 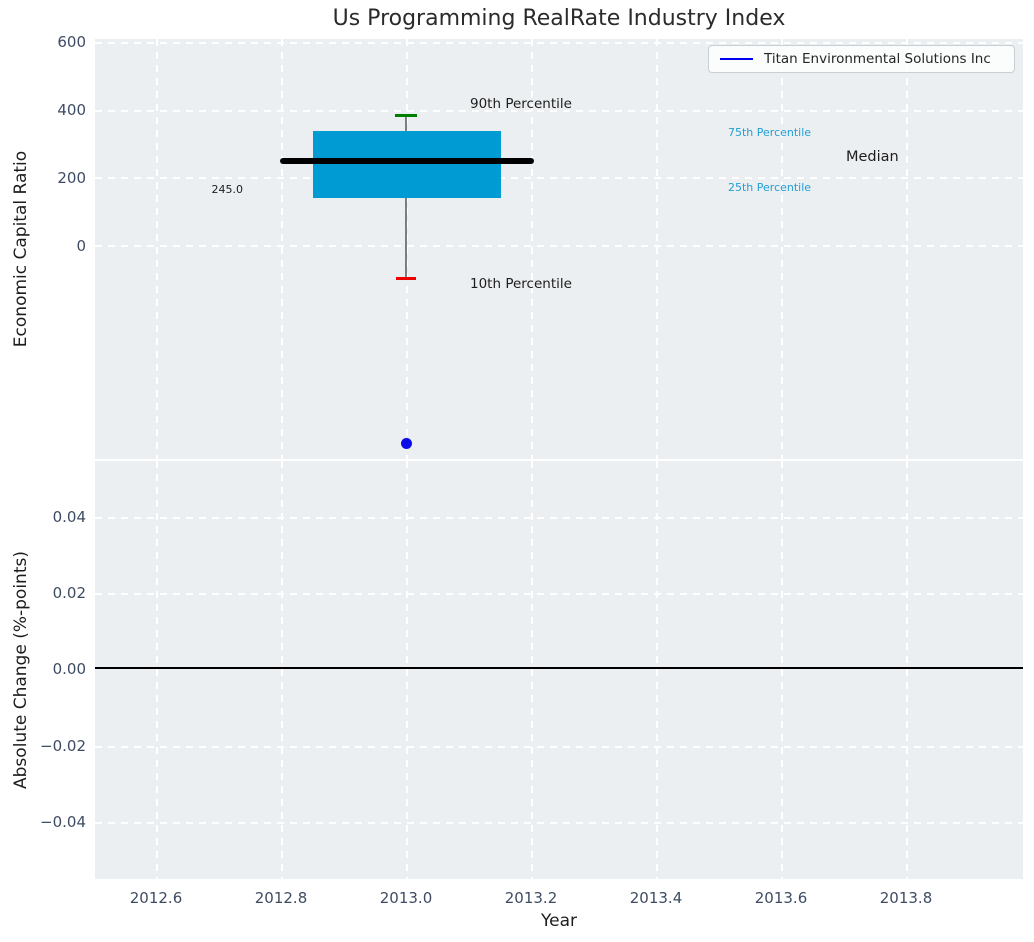 I want to click on company-data-point, so click(x=406, y=443).